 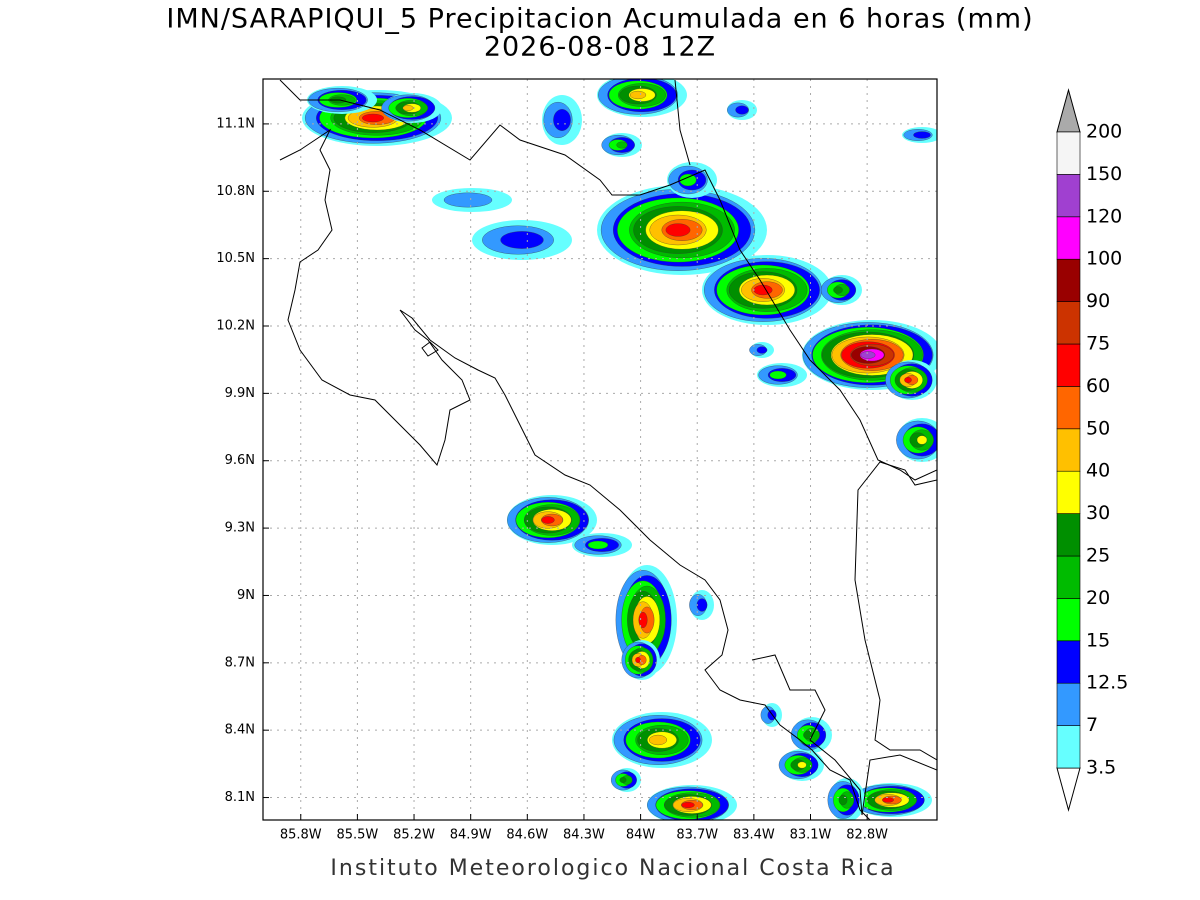 What do you see at coordinates (235, 326) in the screenshot?
I see `y-tick-label: 10.2N` at bounding box center [235, 326].